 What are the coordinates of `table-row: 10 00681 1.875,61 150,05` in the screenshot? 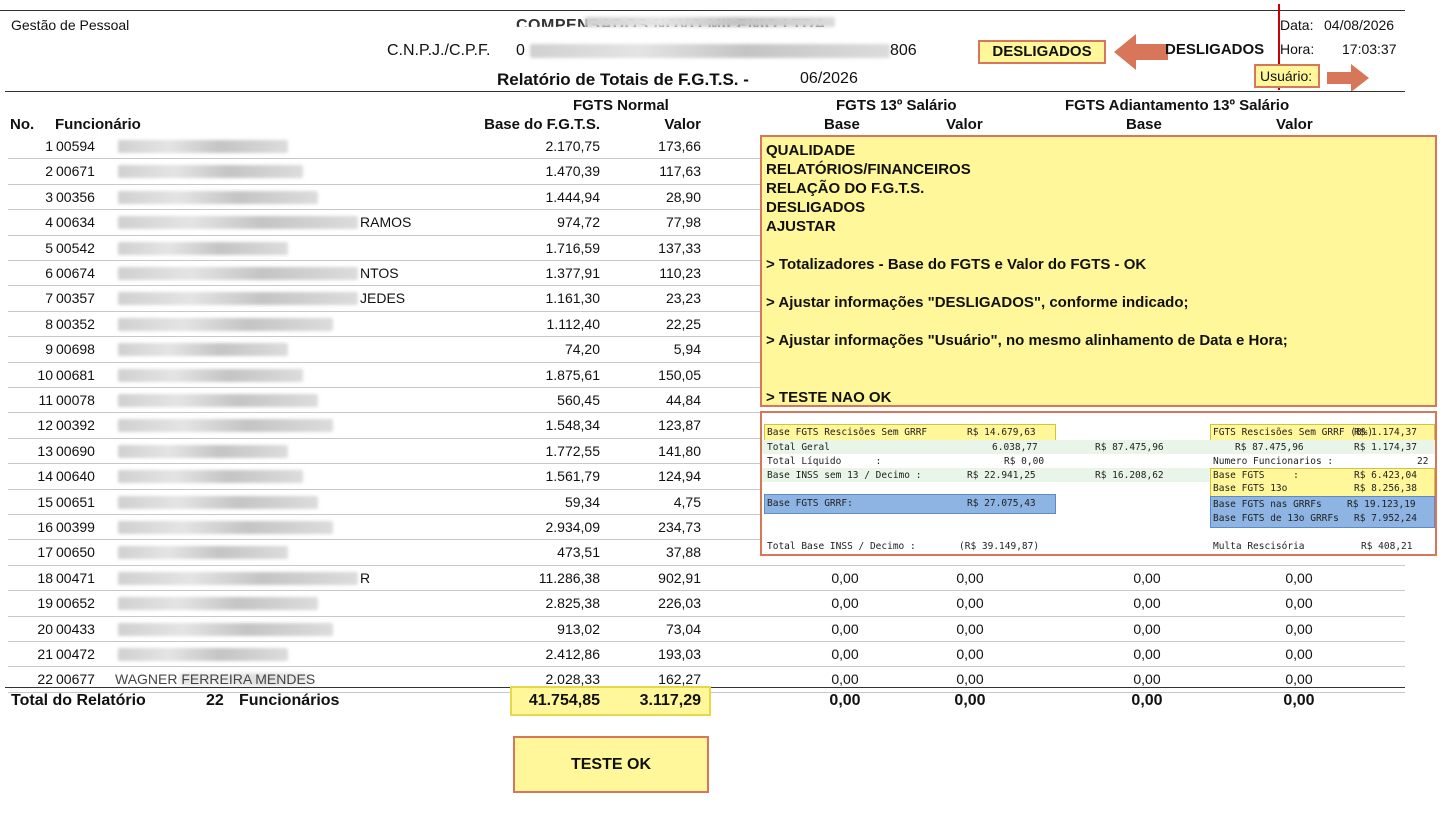 It's located at (702, 375).